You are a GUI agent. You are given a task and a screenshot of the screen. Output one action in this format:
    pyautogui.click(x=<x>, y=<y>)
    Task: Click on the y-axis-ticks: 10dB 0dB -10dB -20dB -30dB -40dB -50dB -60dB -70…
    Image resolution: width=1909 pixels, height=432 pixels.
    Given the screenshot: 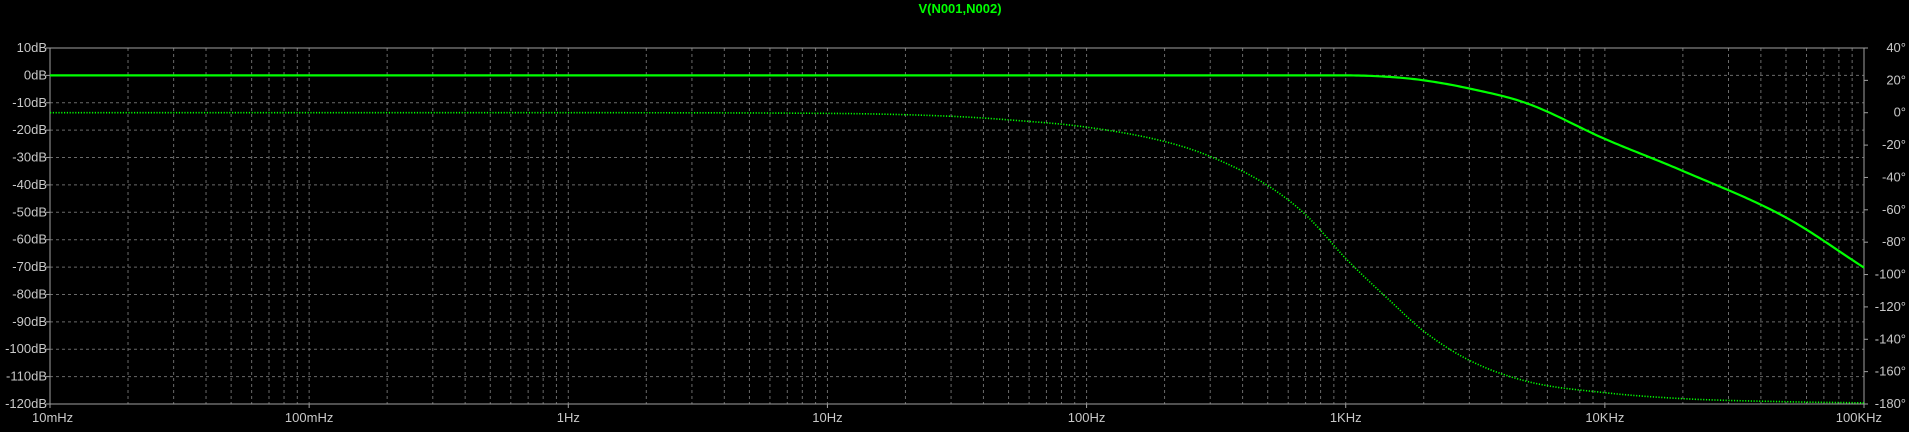 What is the action you would take?
    pyautogui.click(x=27, y=225)
    